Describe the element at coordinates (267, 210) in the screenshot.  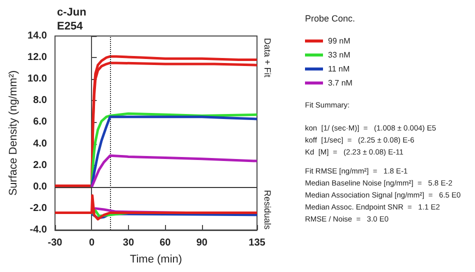
I see `text: Residuals` at that location.